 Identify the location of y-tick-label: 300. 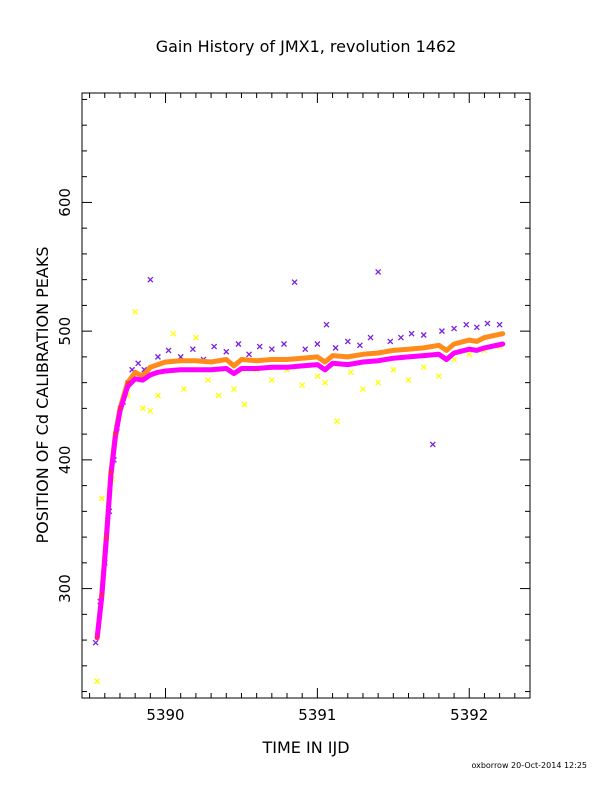
(65, 588).